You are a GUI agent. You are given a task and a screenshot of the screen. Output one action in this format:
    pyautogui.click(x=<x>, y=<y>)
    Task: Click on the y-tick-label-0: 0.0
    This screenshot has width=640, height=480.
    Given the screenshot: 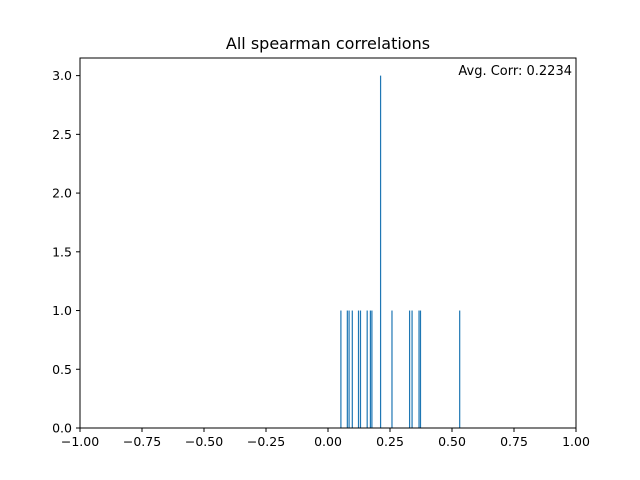 What is the action you would take?
    pyautogui.click(x=62, y=428)
    